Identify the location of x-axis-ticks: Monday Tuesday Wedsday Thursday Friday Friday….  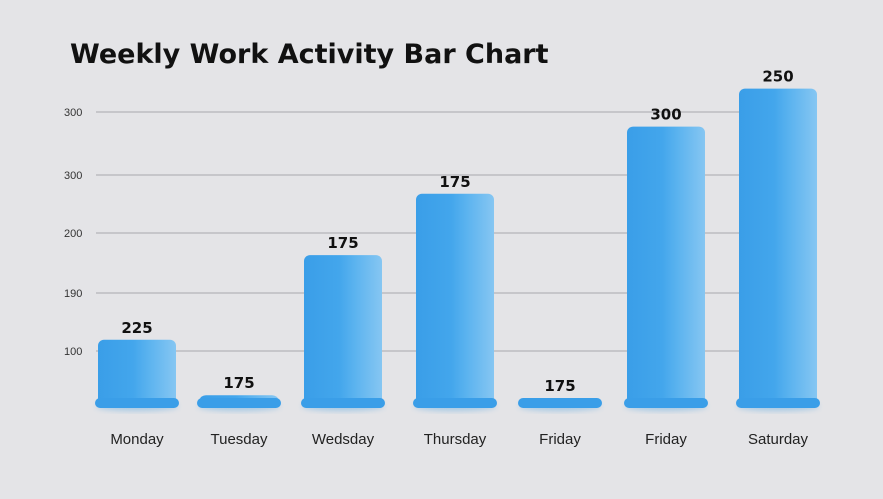
(459, 439).